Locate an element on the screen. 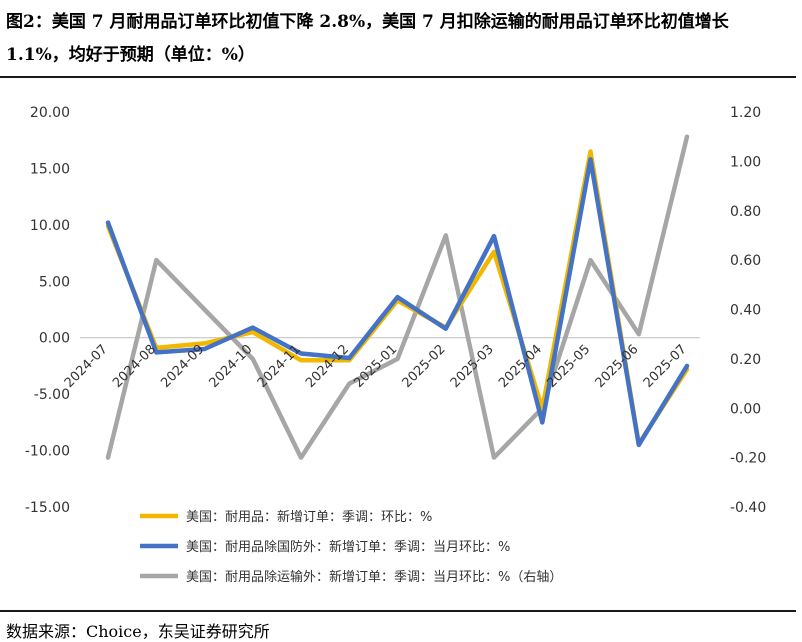  right-axis-tick-label: 0.40 is located at coordinates (745, 311).